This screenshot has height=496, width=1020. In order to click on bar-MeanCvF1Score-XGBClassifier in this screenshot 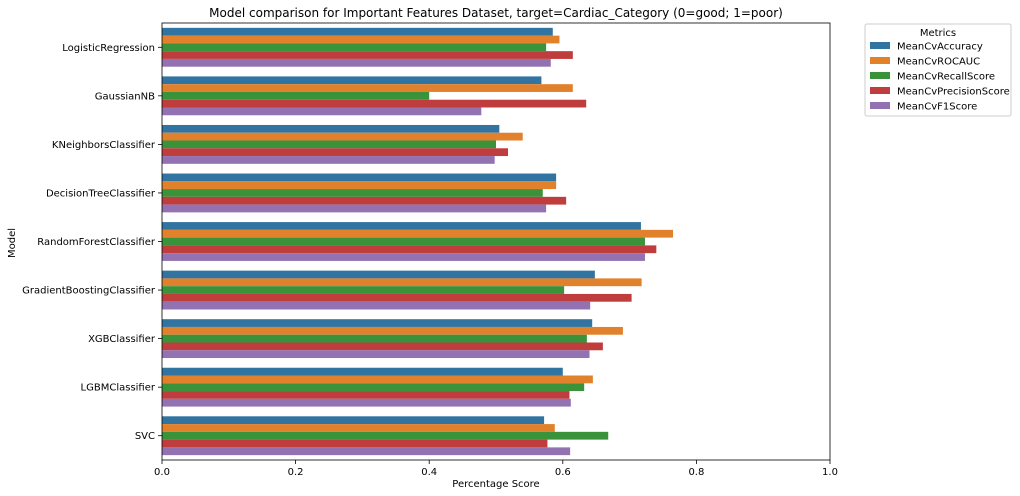, I will do `click(376, 354)`.